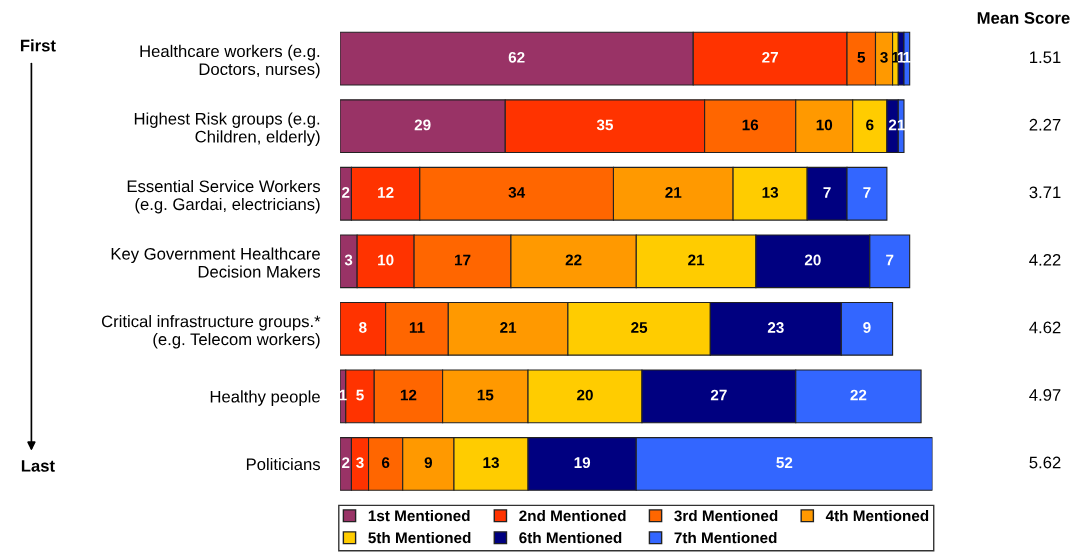 This screenshot has width=1083, height=553. Describe the element at coordinates (463, 260) in the screenshot. I see `data-label: 17` at that location.